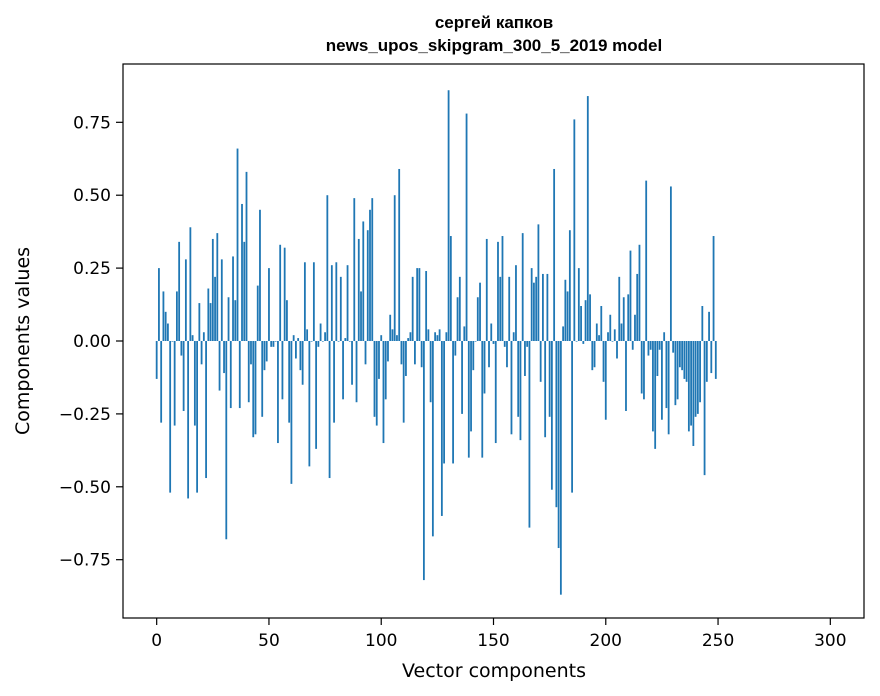 This screenshot has height=696, width=880. What do you see at coordinates (91, 342) in the screenshot?
I see `y-axis: −0.75 −0.50 −0.25 0.00 0.25 0.50 0.75` at bounding box center [91, 342].